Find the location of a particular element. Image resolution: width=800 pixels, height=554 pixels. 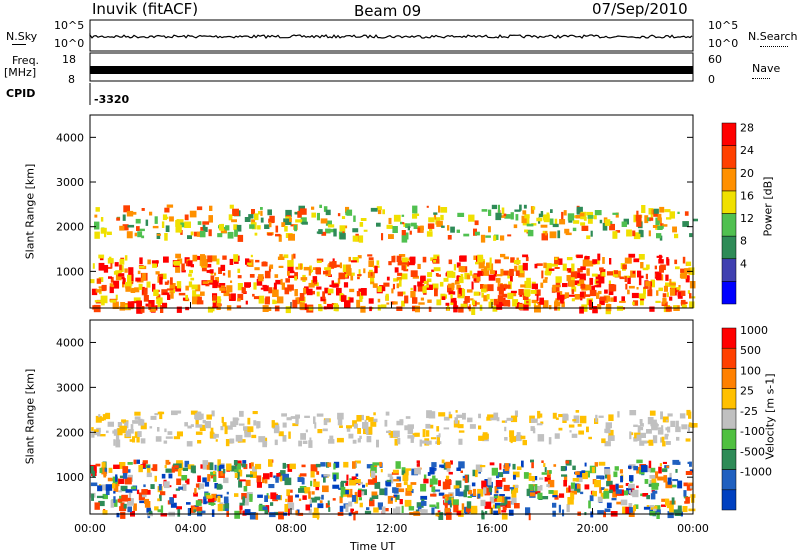

x-tick-label: 04:00 is located at coordinates (191, 528).